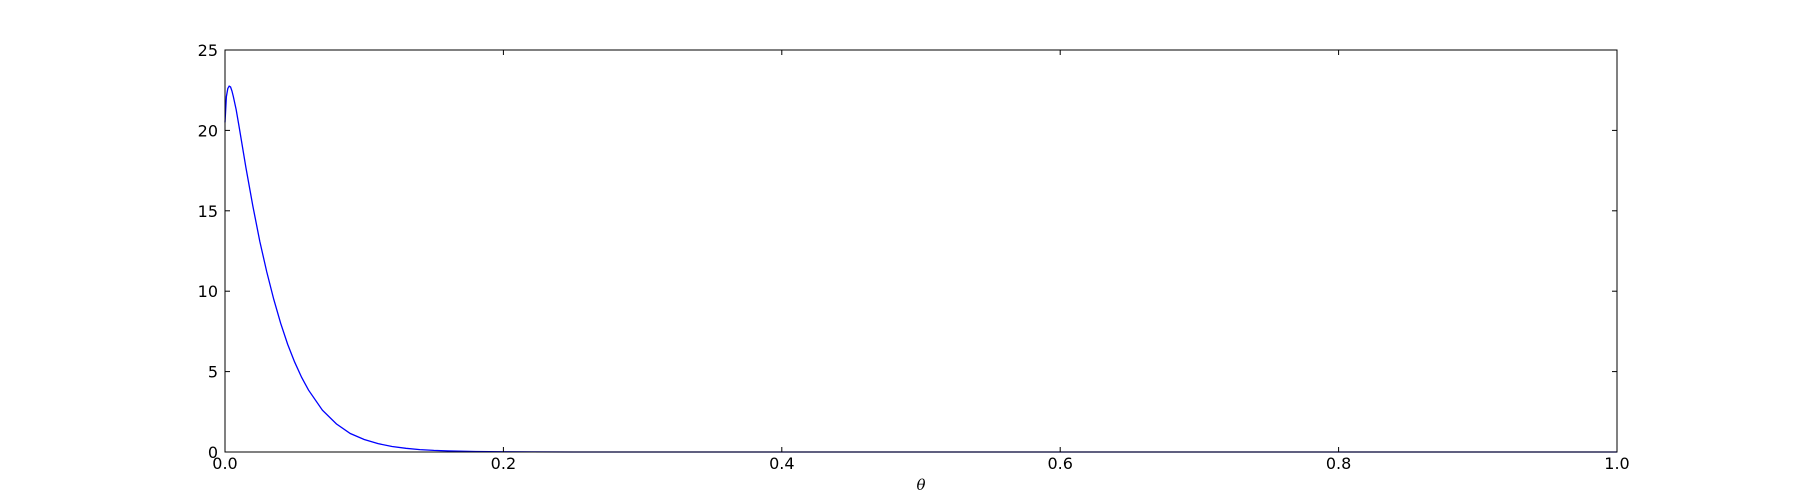 This screenshot has height=502, width=1797. I want to click on x-tick-label: 0.2, so click(503, 463).